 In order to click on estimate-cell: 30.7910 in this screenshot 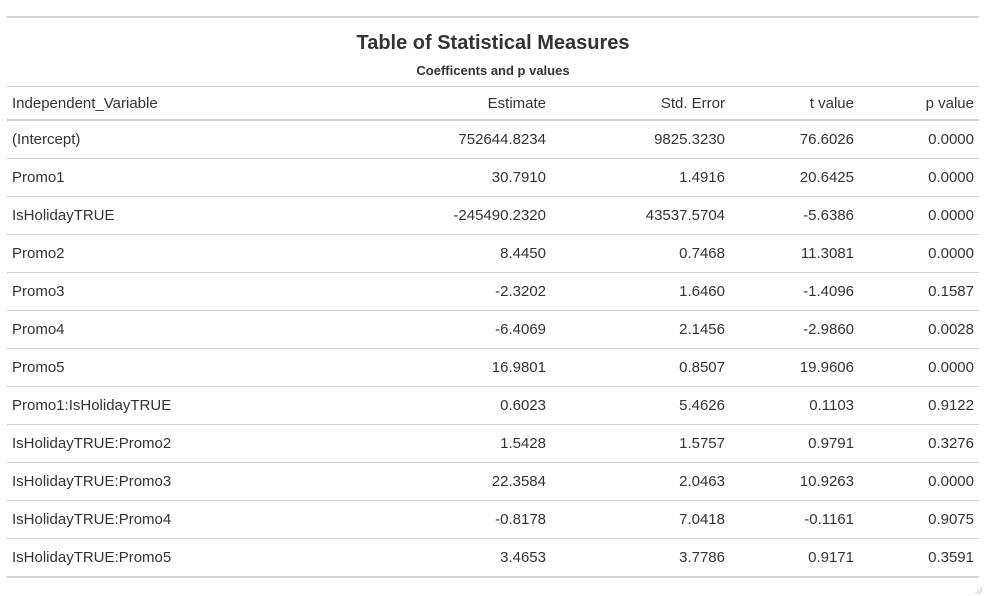, I will do `click(449, 177)`.